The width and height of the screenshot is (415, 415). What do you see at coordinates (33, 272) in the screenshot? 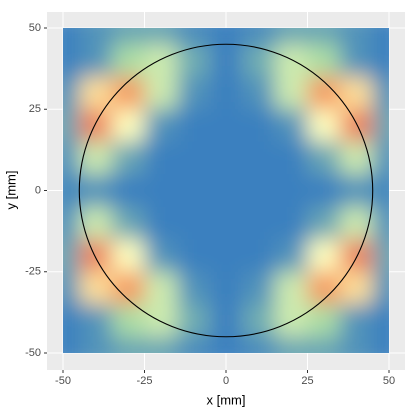
I see `y-tick-label: -25` at bounding box center [33, 272].